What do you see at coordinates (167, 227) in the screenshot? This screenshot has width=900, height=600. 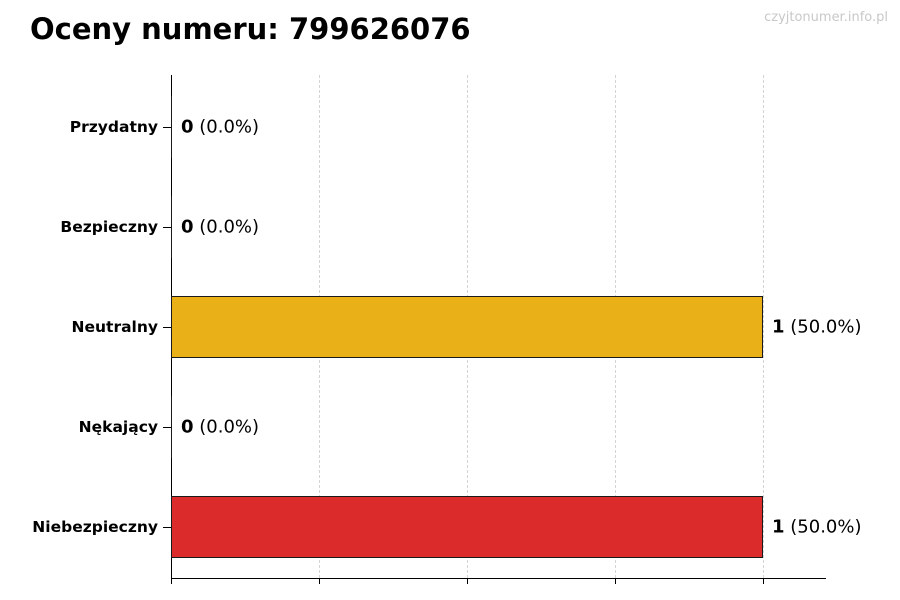 I see `y-axis-tick-bezpieczny` at bounding box center [167, 227].